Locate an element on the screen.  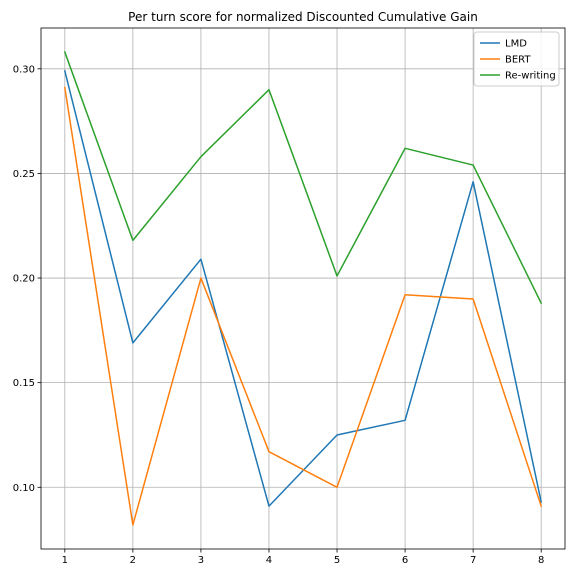
legend-label: BERT is located at coordinates (518, 60).